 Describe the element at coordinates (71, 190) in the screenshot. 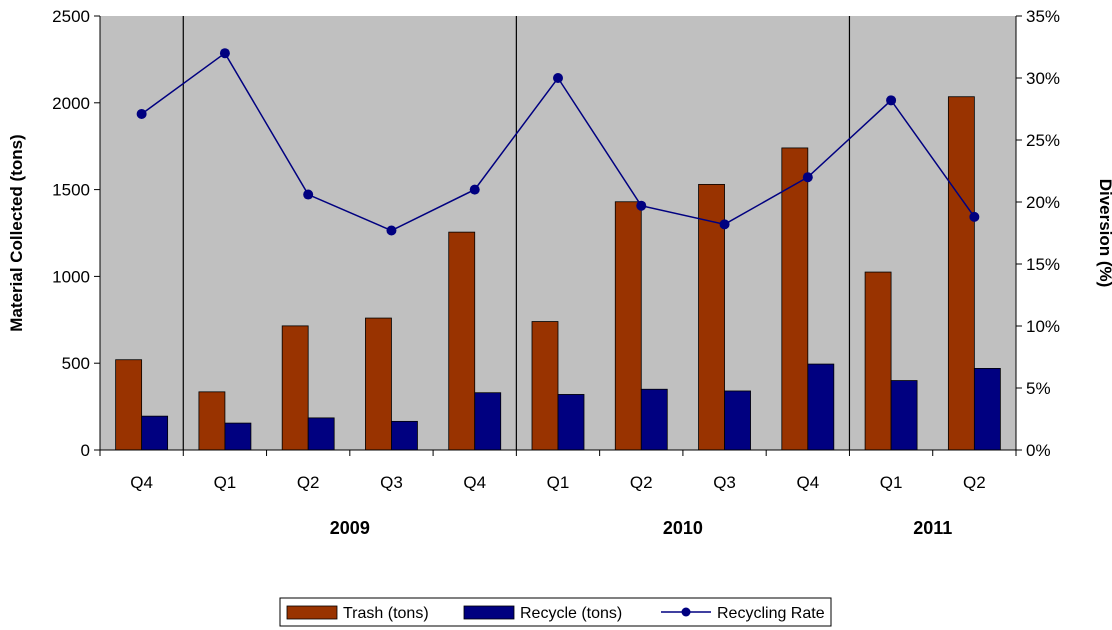

I see `y-tick-label: 1500` at that location.